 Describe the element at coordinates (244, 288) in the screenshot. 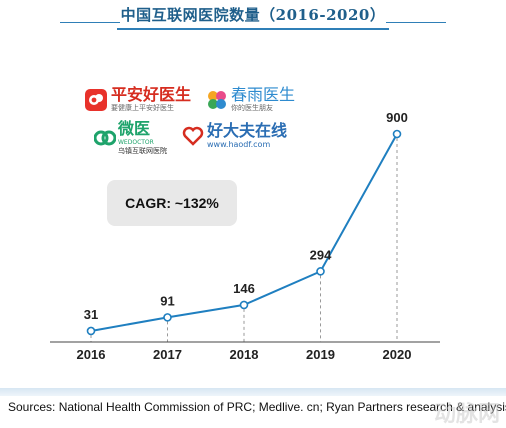

I see `data-label-2018: 146` at that location.